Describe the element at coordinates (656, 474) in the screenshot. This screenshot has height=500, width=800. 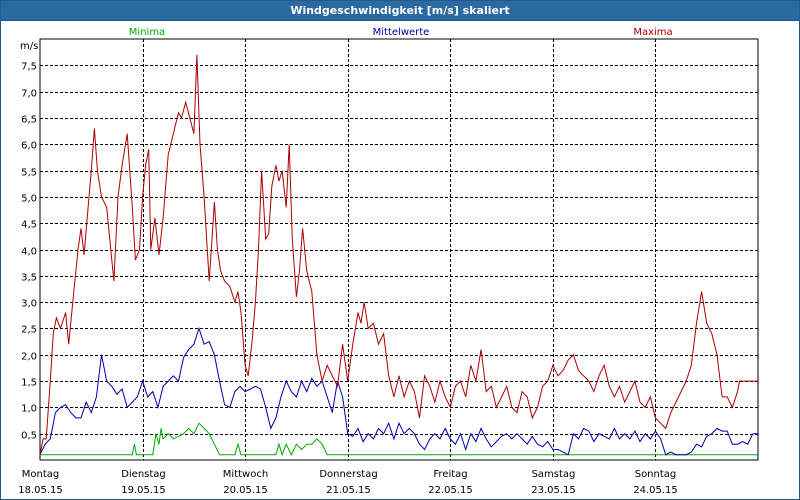
I see `x-tick-day: Sonntag` at that location.